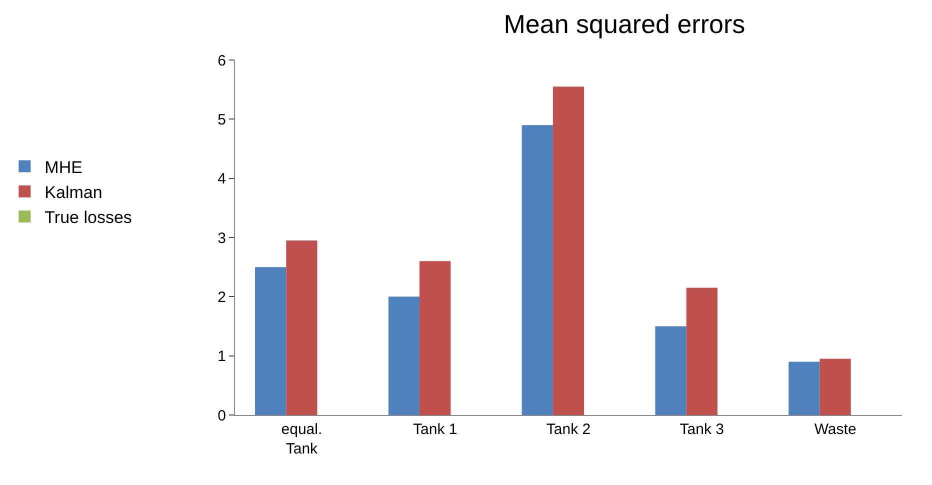 This screenshot has width=932, height=485. I want to click on y-tick-label: 5, so click(222, 119).